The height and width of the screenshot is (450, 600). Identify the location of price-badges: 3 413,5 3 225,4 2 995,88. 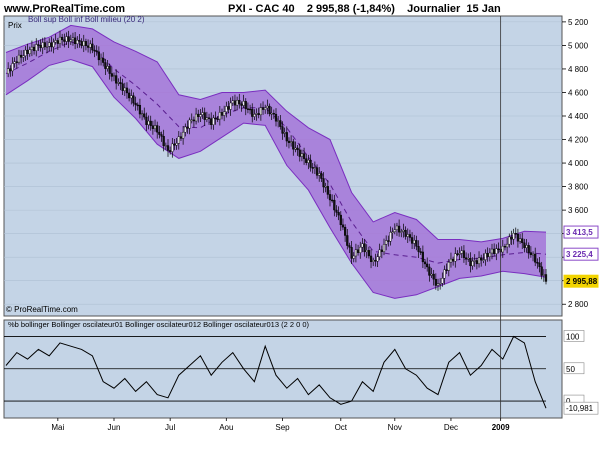
(581, 256).